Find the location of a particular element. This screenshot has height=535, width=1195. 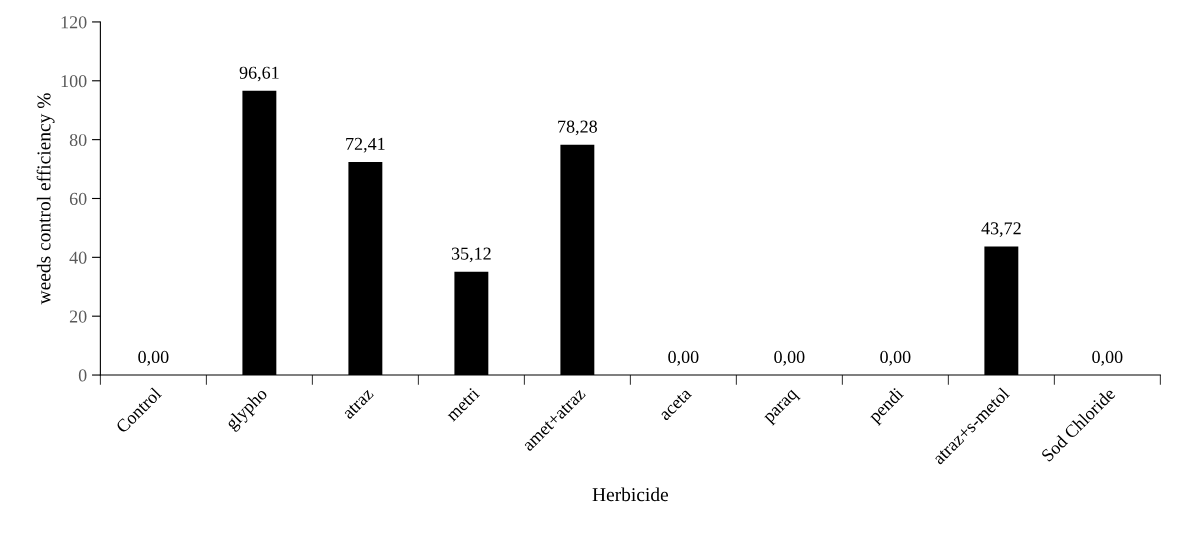

data-label: 72,41 is located at coordinates (365, 145).